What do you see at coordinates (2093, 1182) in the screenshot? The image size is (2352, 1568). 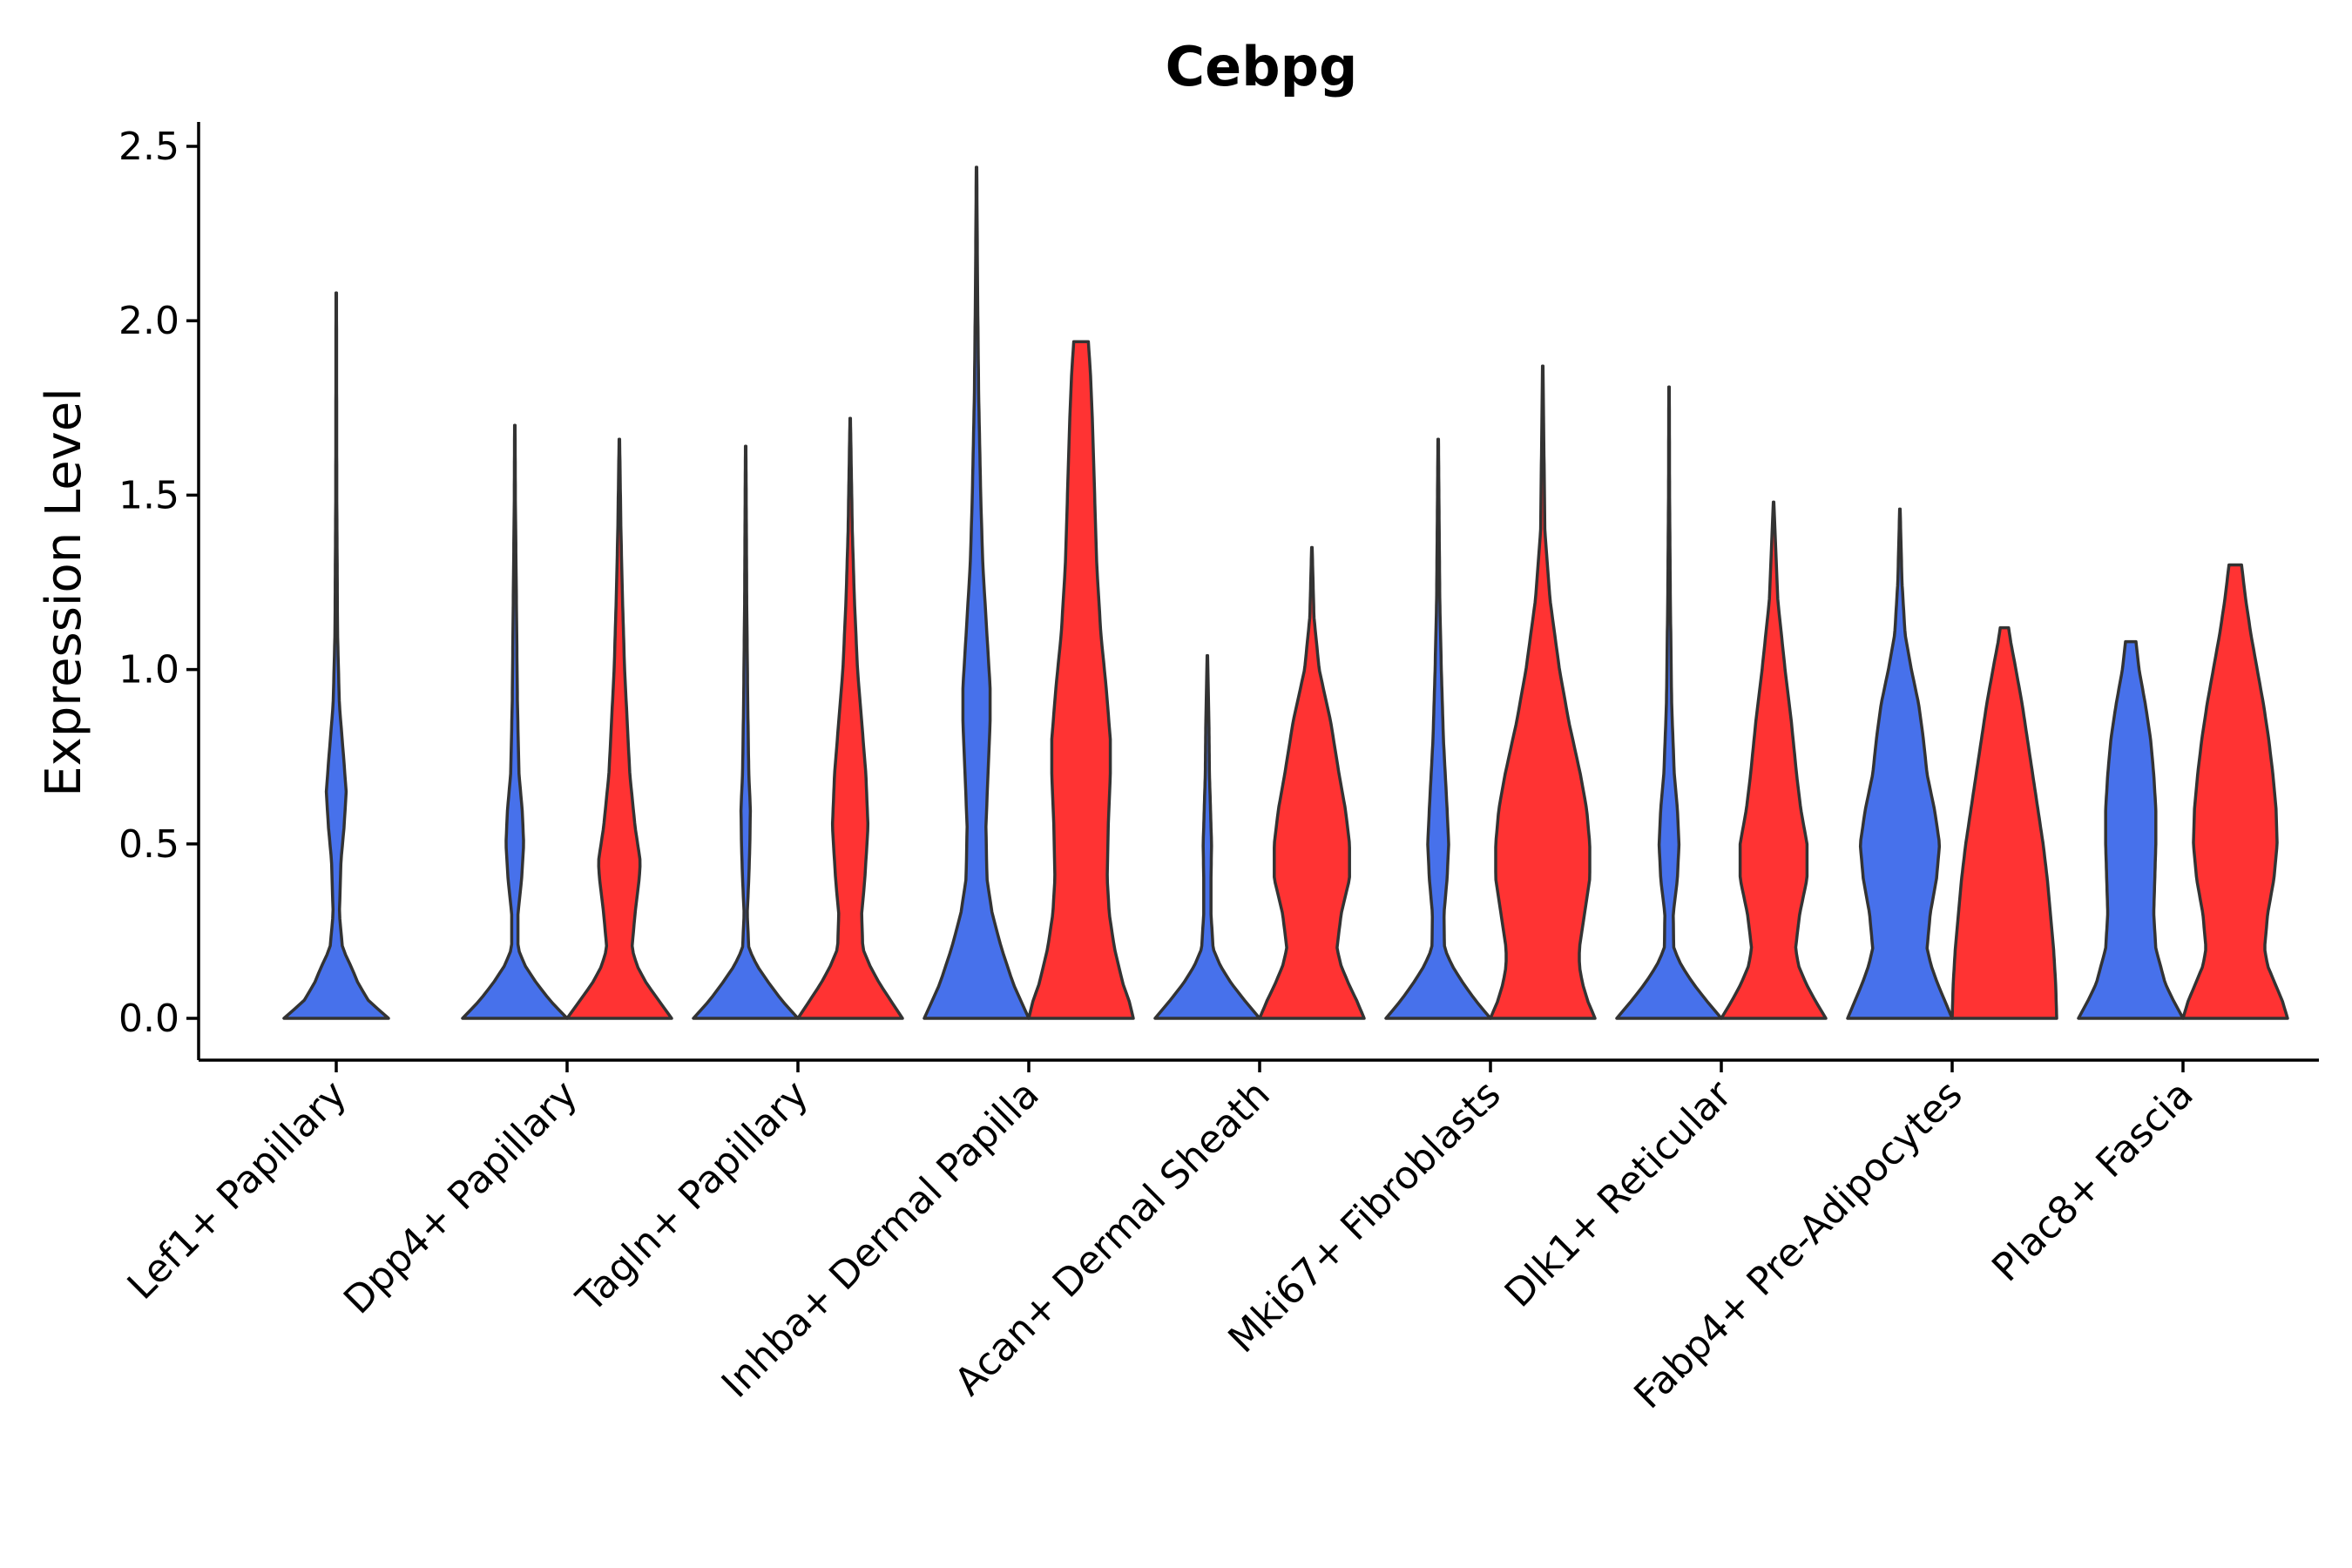 I see `x-tick-label: Plac8+ Fascia` at bounding box center [2093, 1182].